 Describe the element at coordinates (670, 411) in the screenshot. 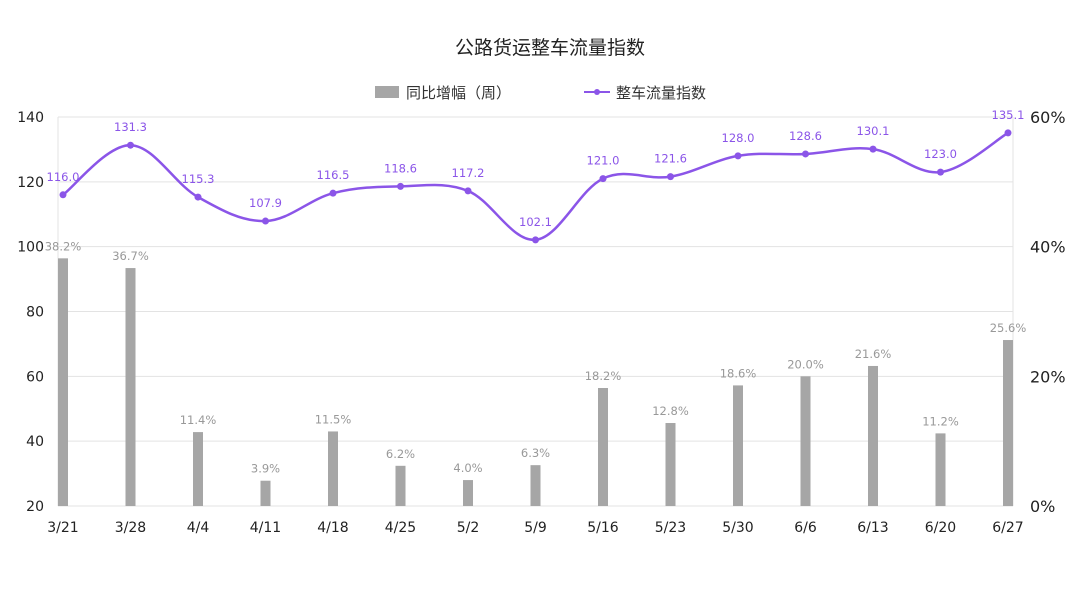

I see `bar-data-label: 12.8%` at that location.